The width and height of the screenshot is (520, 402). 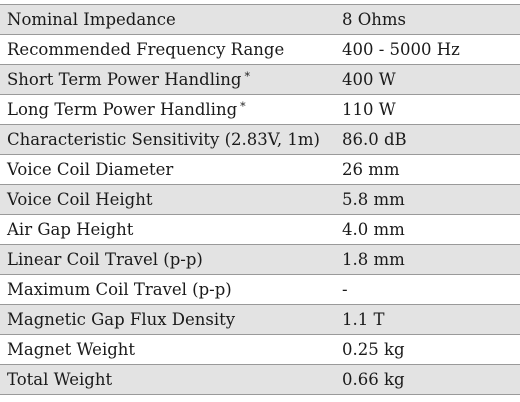 I want to click on spec-value: 1.1 T, so click(x=427, y=319).